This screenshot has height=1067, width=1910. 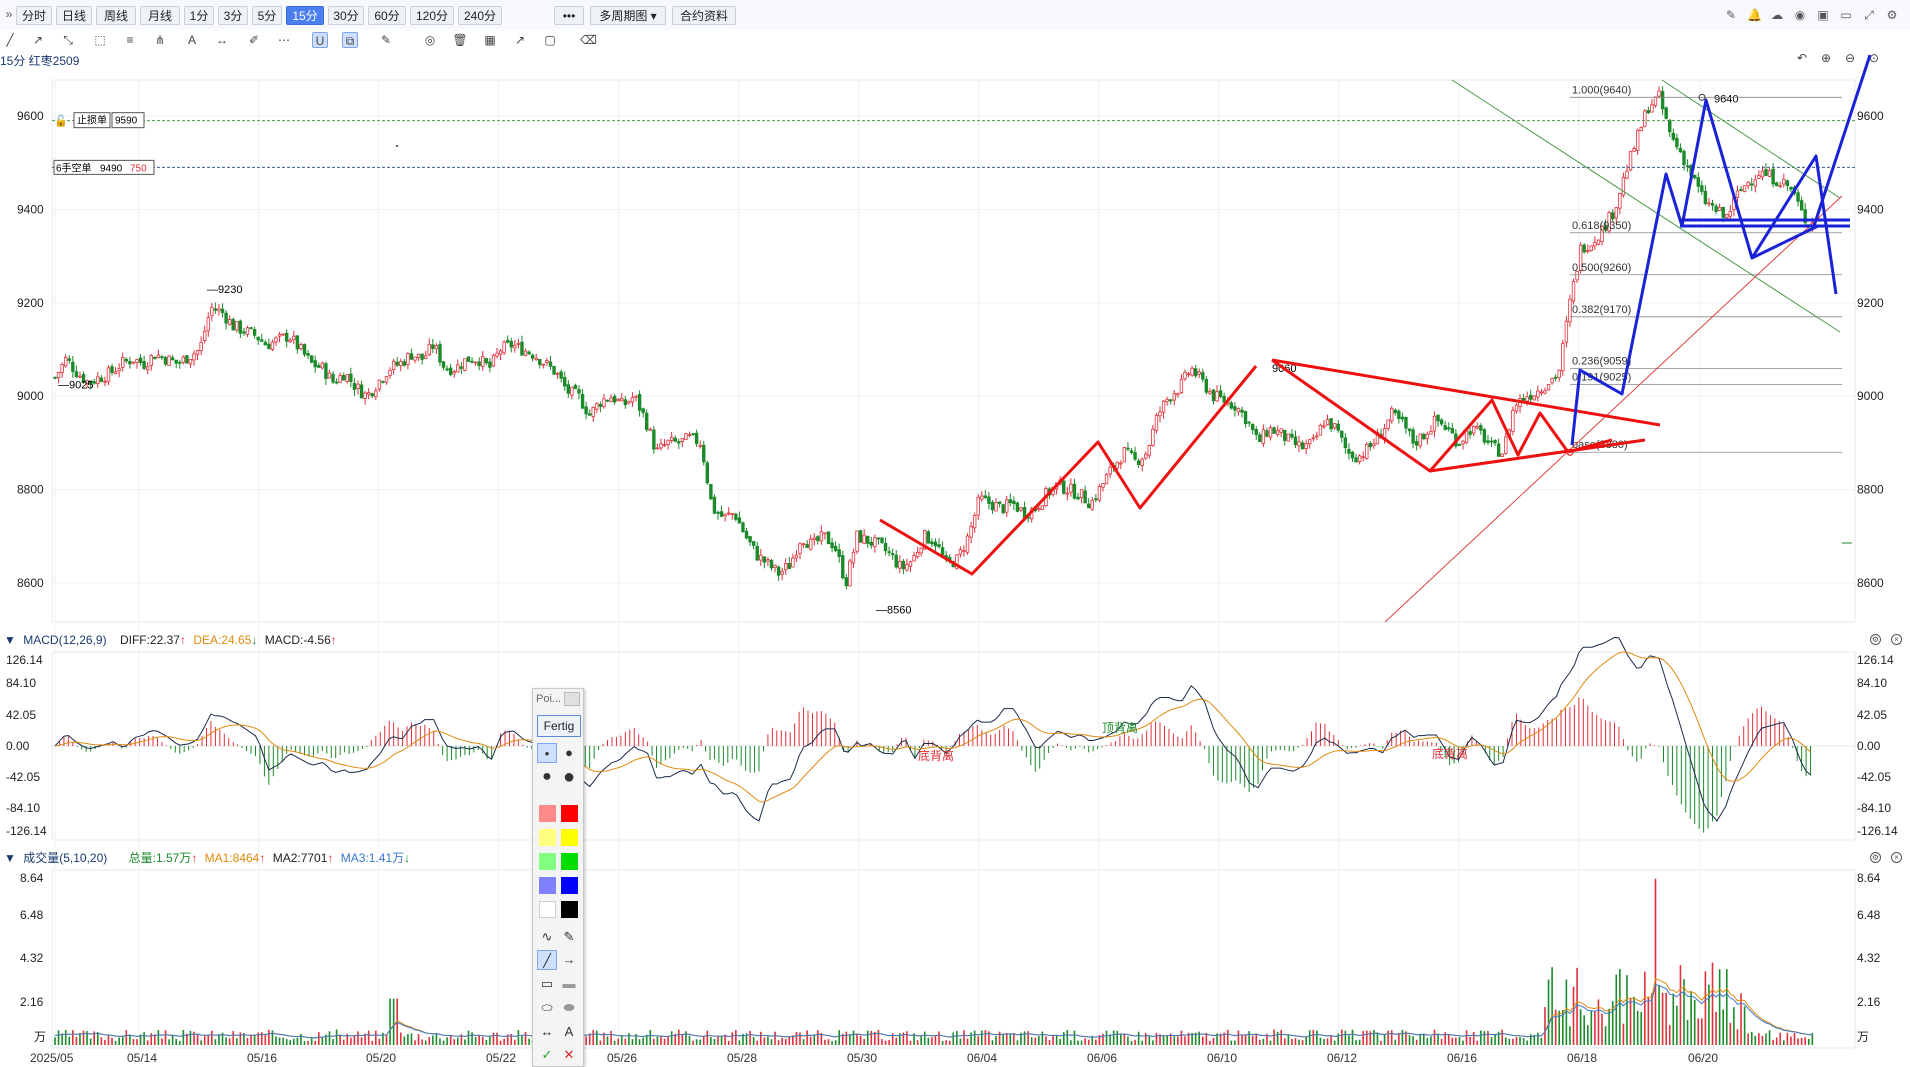 I want to click on confirm-icon: ✓, so click(x=547, y=1054).